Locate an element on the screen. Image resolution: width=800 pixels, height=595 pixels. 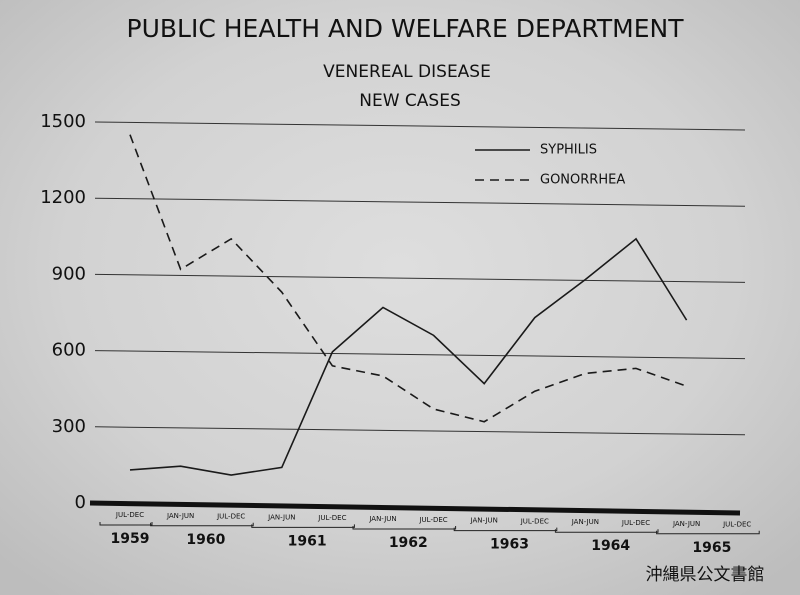
year-label: 1963 is located at coordinates (509, 545).